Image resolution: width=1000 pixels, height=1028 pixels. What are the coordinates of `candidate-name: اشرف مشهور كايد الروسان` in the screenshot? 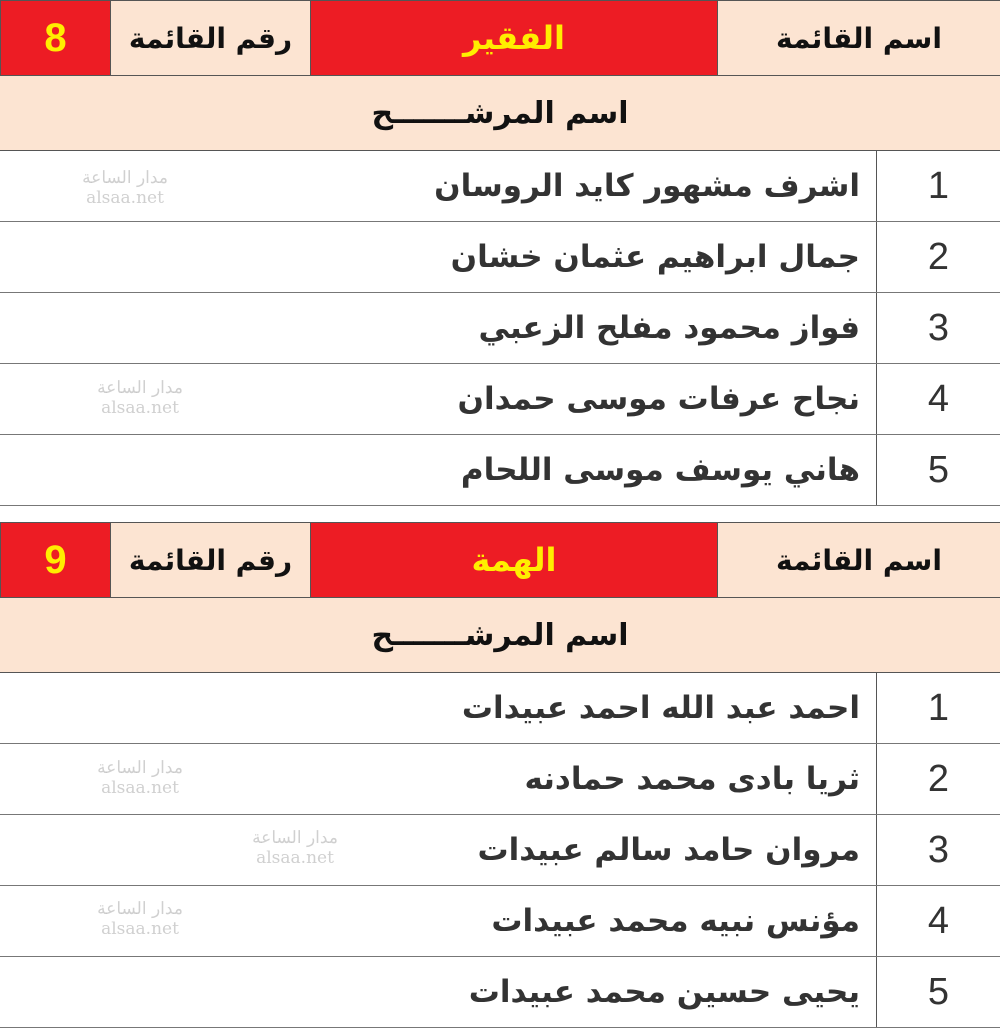 It's located at (647, 186).